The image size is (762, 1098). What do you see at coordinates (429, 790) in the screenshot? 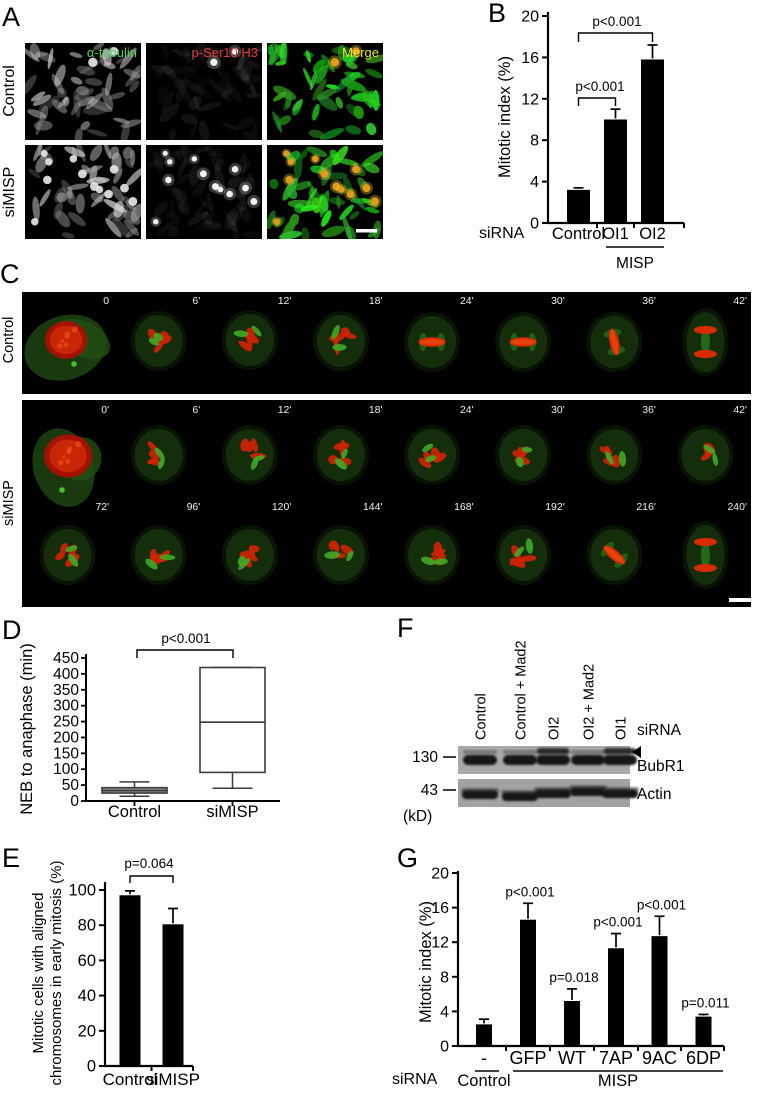
I see `panel-f-marker-43: 43` at bounding box center [429, 790].